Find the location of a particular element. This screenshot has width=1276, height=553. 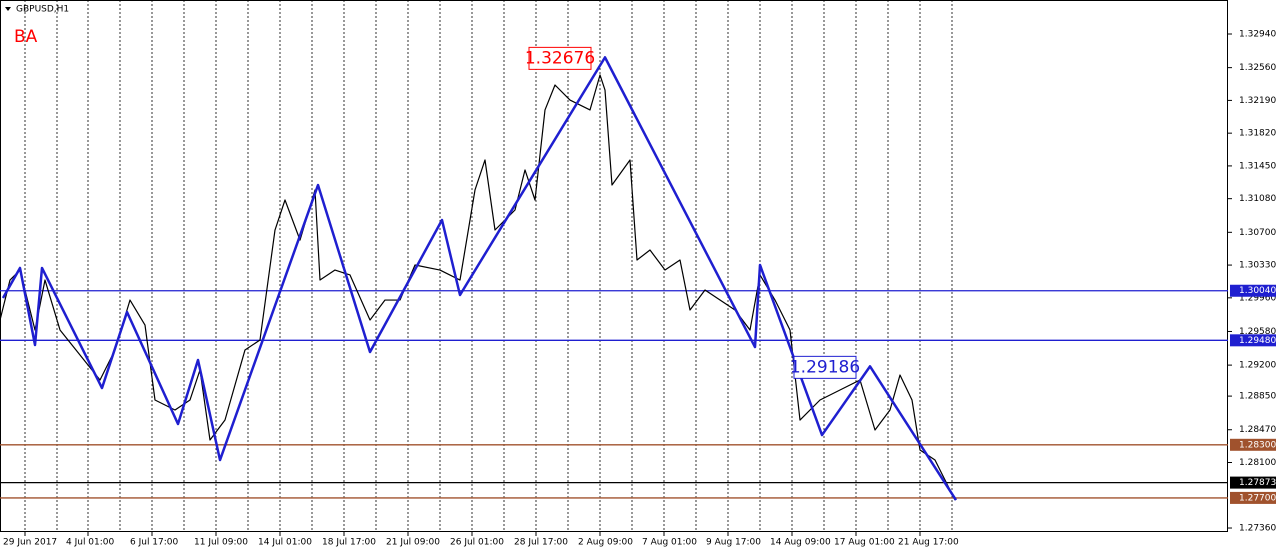

chart-title: GBPUSD,H1 is located at coordinates (42, 10).